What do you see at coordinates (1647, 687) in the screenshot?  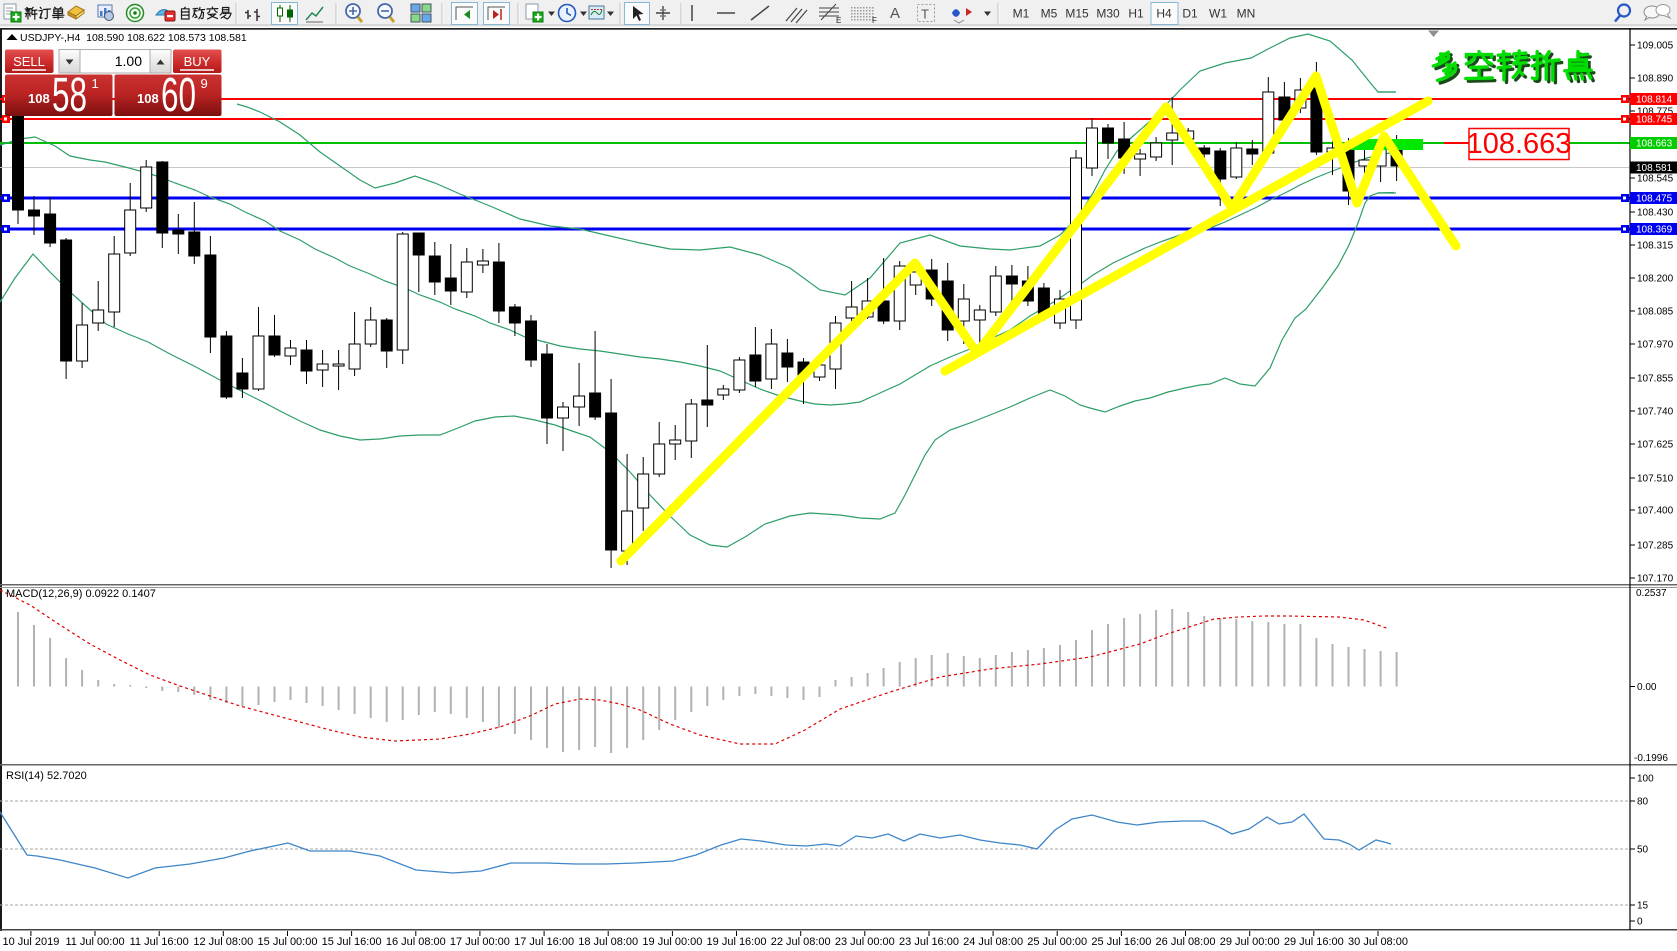 I see `svg-text: 0.00` at bounding box center [1647, 687].